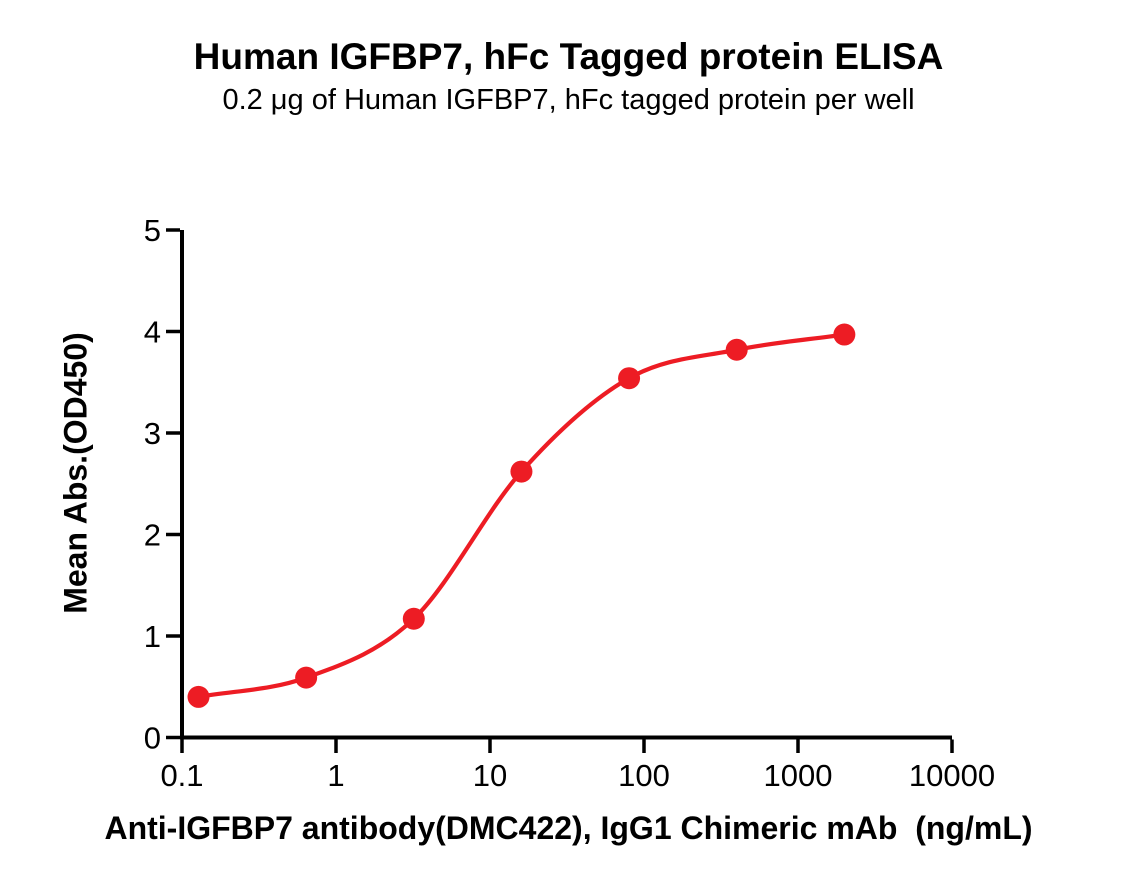 The height and width of the screenshot is (886, 1137). Describe the element at coordinates (335, 775) in the screenshot. I see `x-tick-label: 1` at that location.